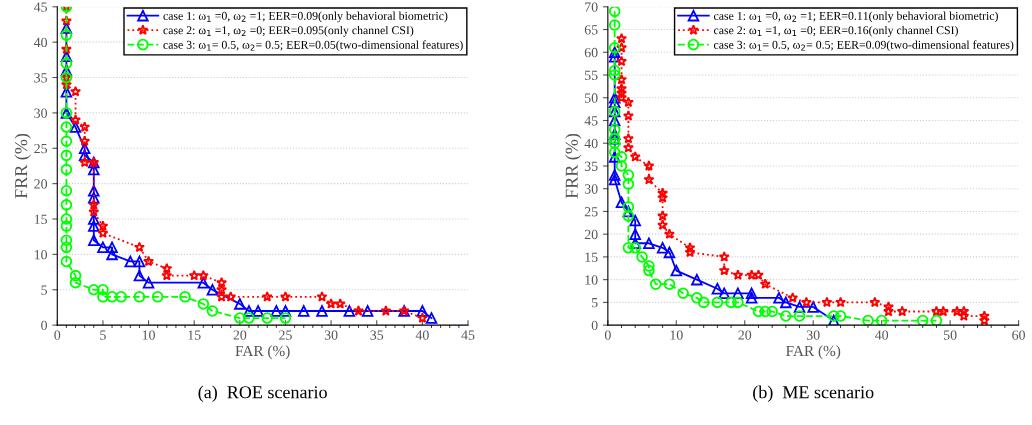 The image size is (1032, 425). What do you see at coordinates (194, 335) in the screenshot?
I see `x-tick-label: 15` at bounding box center [194, 335].